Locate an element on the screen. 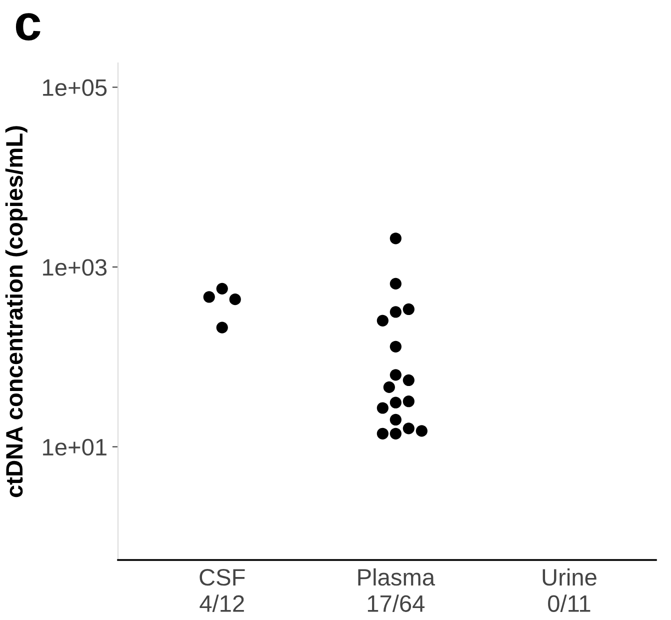  y-axis-title: ctDNA concentration (copies/mL) is located at coordinates (16, 312).